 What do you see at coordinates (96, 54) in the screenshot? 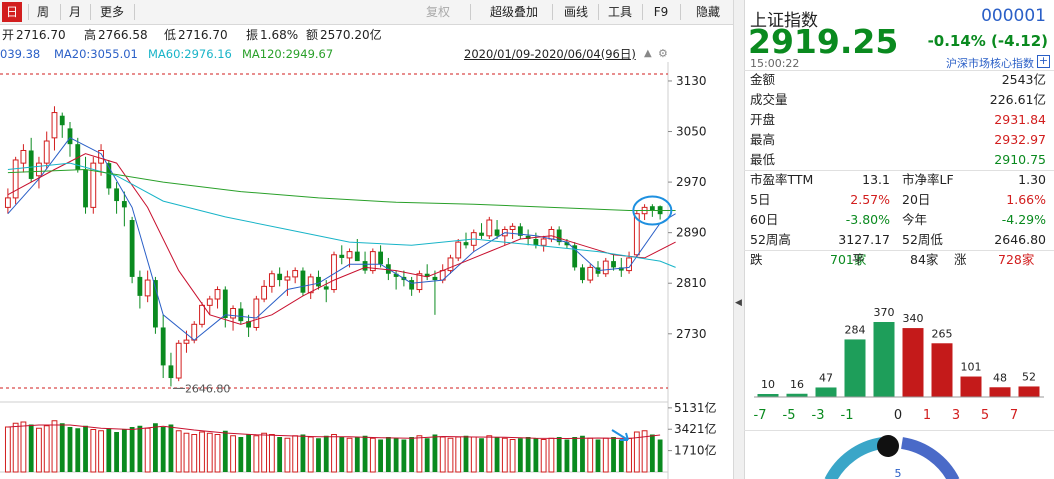
I see `ma20-value: MA20:3055.01` at bounding box center [96, 54].